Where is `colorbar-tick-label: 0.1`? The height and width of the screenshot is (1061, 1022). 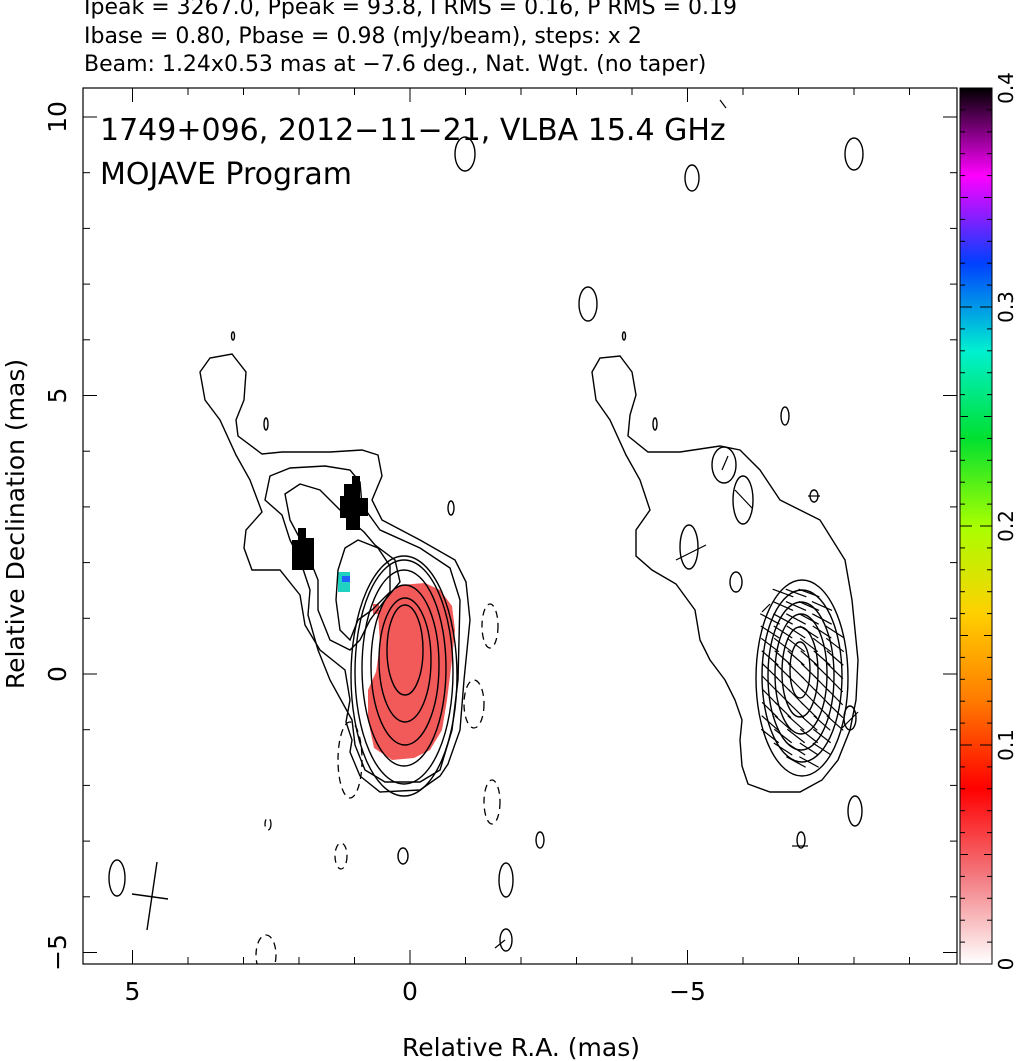
colorbar-tick-label: 0.1 is located at coordinates (1006, 745).